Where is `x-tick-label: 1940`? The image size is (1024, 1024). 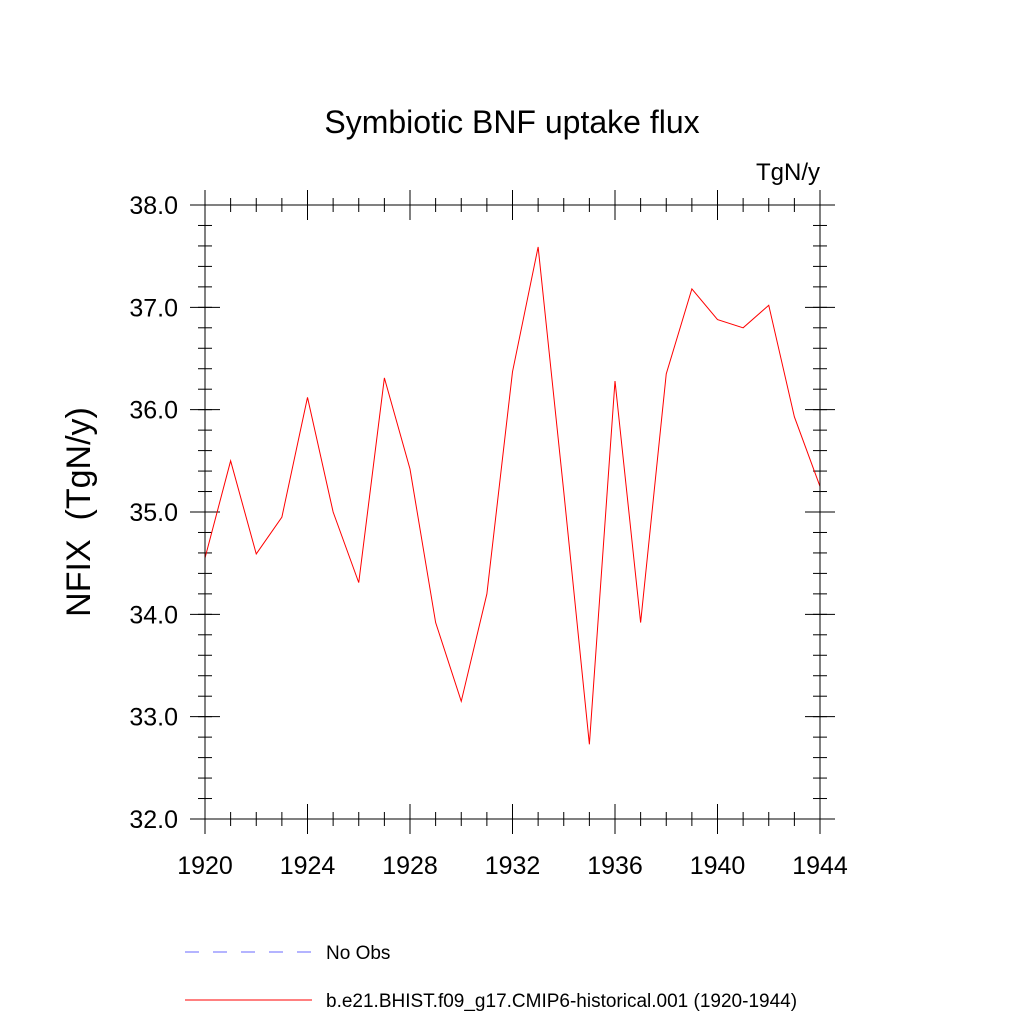 x-tick-label: 1940 is located at coordinates (718, 866).